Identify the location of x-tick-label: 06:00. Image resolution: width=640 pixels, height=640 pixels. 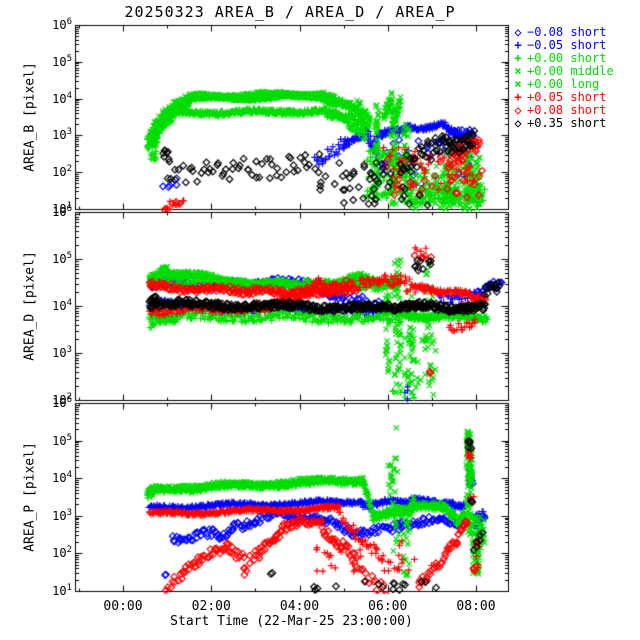
(388, 606).